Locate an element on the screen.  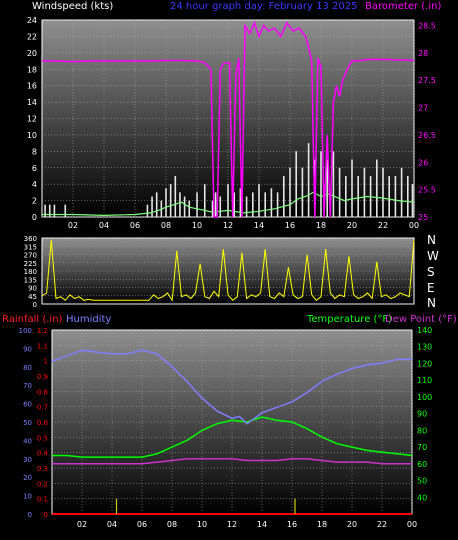
x-tick-label: 12 is located at coordinates (232, 524).